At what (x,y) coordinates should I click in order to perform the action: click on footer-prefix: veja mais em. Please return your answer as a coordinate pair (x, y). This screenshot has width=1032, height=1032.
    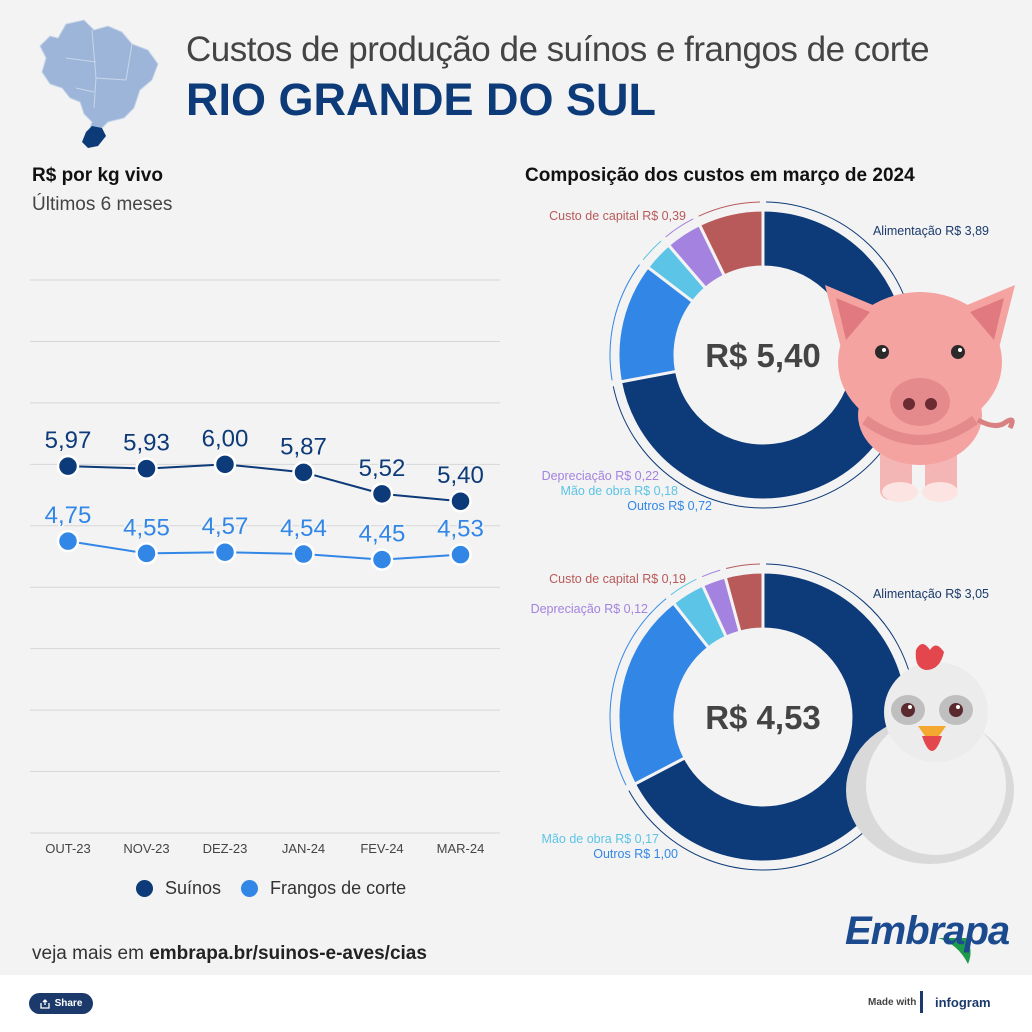
    Looking at the image, I should click on (91, 953).